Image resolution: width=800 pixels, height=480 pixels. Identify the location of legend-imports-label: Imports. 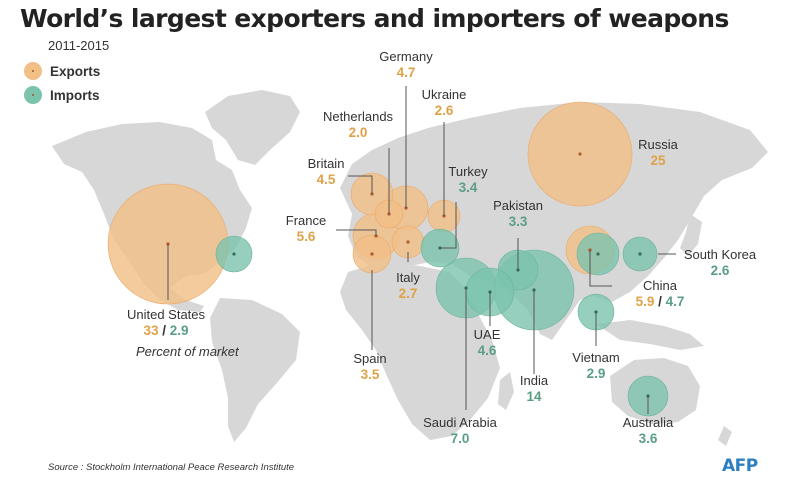
(75, 95).